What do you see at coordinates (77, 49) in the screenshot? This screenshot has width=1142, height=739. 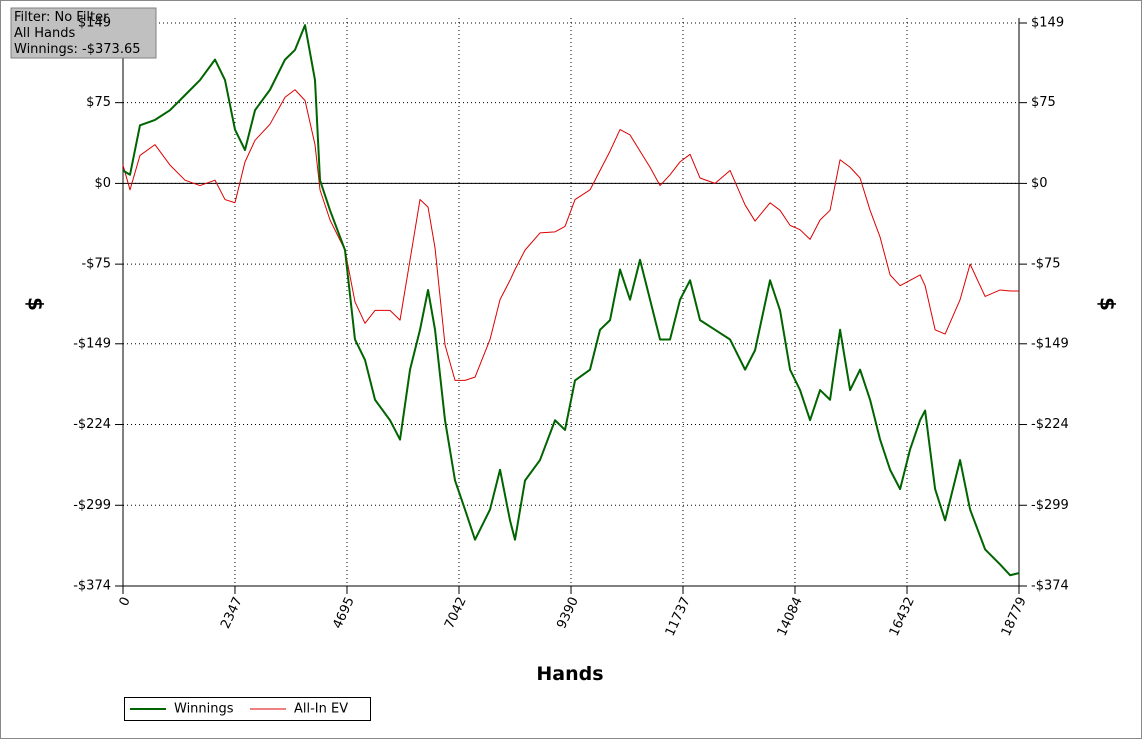 I see `info-text: Winnings: -$373.65` at bounding box center [77, 49].